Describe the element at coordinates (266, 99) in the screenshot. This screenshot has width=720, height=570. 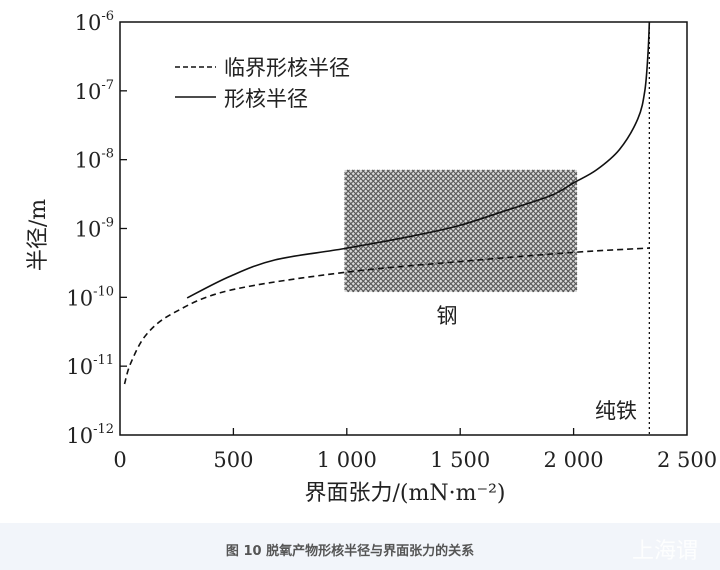
I see `legend-label-nucleation-radius: 形核半径` at that location.